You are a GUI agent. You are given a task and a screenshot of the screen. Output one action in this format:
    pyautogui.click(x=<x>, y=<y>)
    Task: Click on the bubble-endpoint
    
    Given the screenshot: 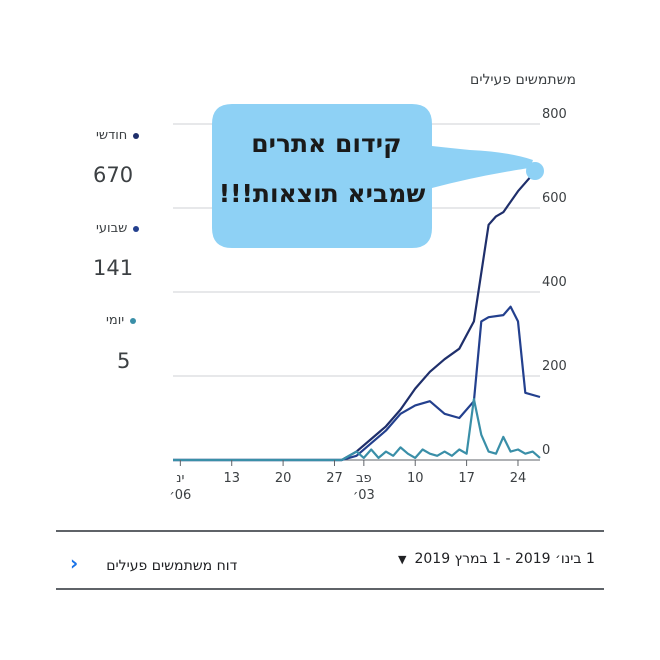 What is the action you would take?
    pyautogui.click(x=535, y=171)
    